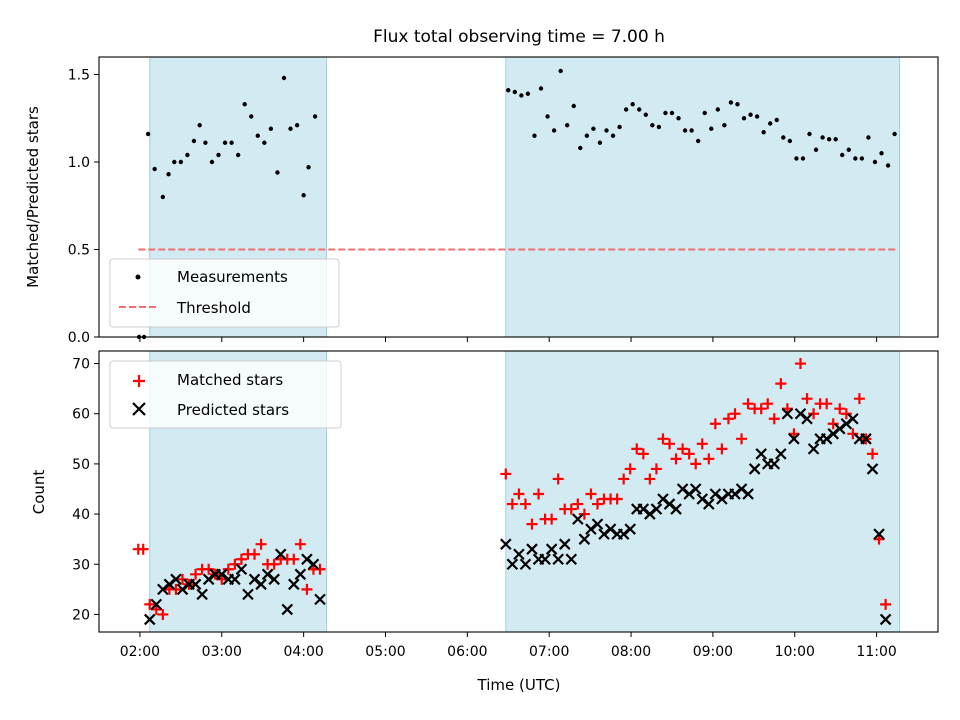 This screenshot has height=720, width=960. What do you see at coordinates (79, 76) in the screenshot?
I see `top-y-tick-label: 1.5` at bounding box center [79, 76].